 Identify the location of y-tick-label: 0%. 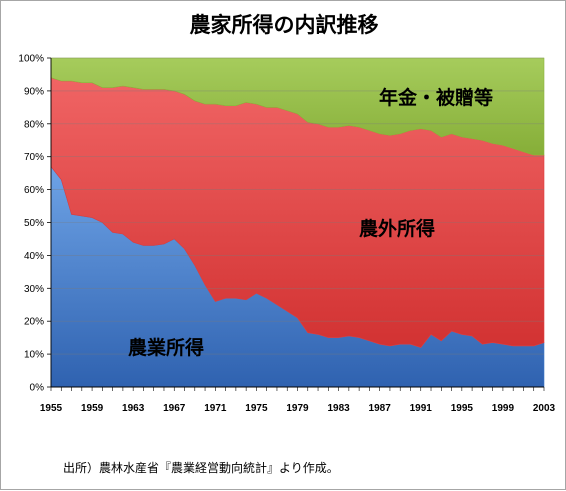
(37, 388).